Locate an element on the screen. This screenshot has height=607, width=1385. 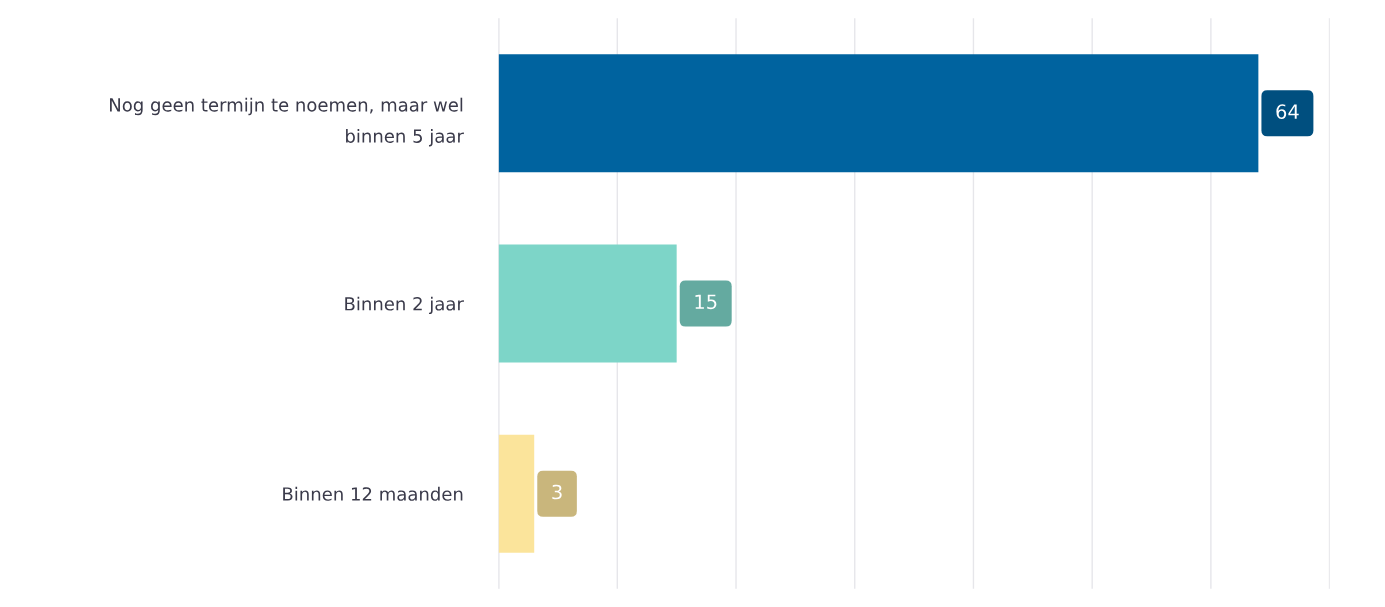
y-tick-label: Binnen 12 maanden is located at coordinates (373, 493).